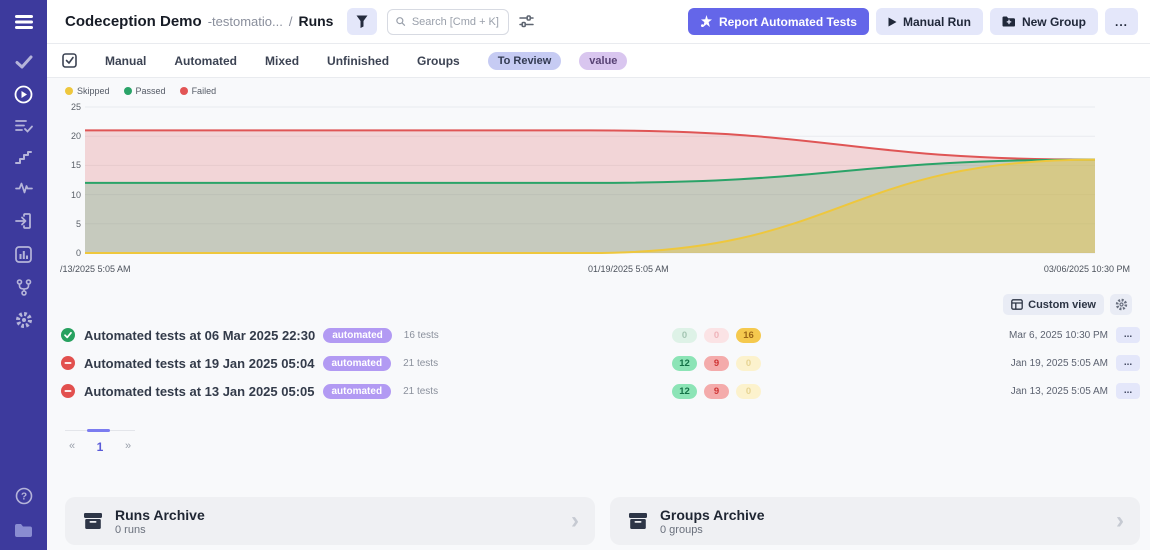 The image size is (1150, 550). Describe the element at coordinates (23, 320) in the screenshot. I see `settings-gear-icon` at that location.